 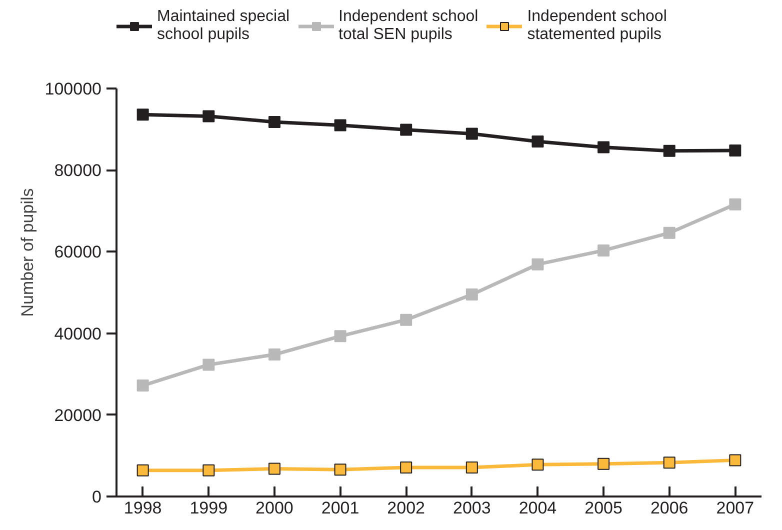 I want to click on x-tick-label: 2001, so click(x=340, y=508).